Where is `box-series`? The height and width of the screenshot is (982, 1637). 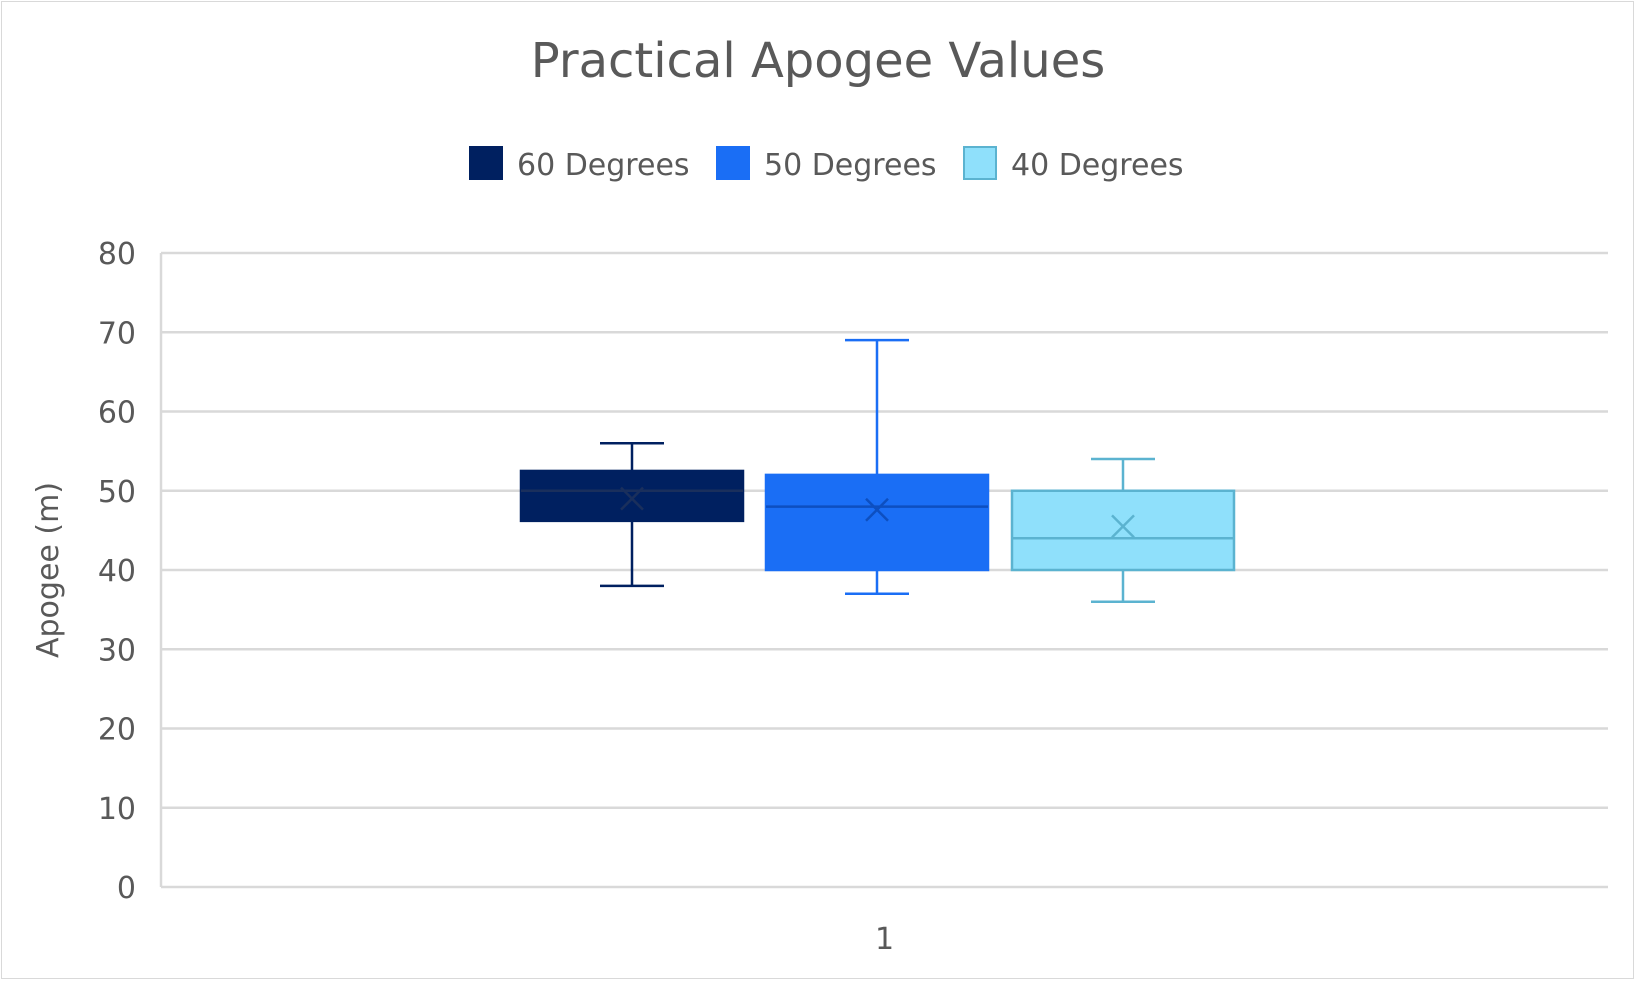 box-series is located at coordinates (877, 470).